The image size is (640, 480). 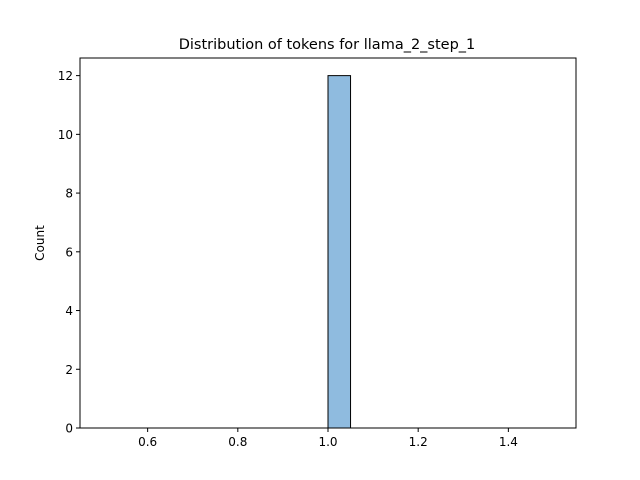 What do you see at coordinates (69, 370) in the screenshot?
I see `y-tick-label: 2` at bounding box center [69, 370].